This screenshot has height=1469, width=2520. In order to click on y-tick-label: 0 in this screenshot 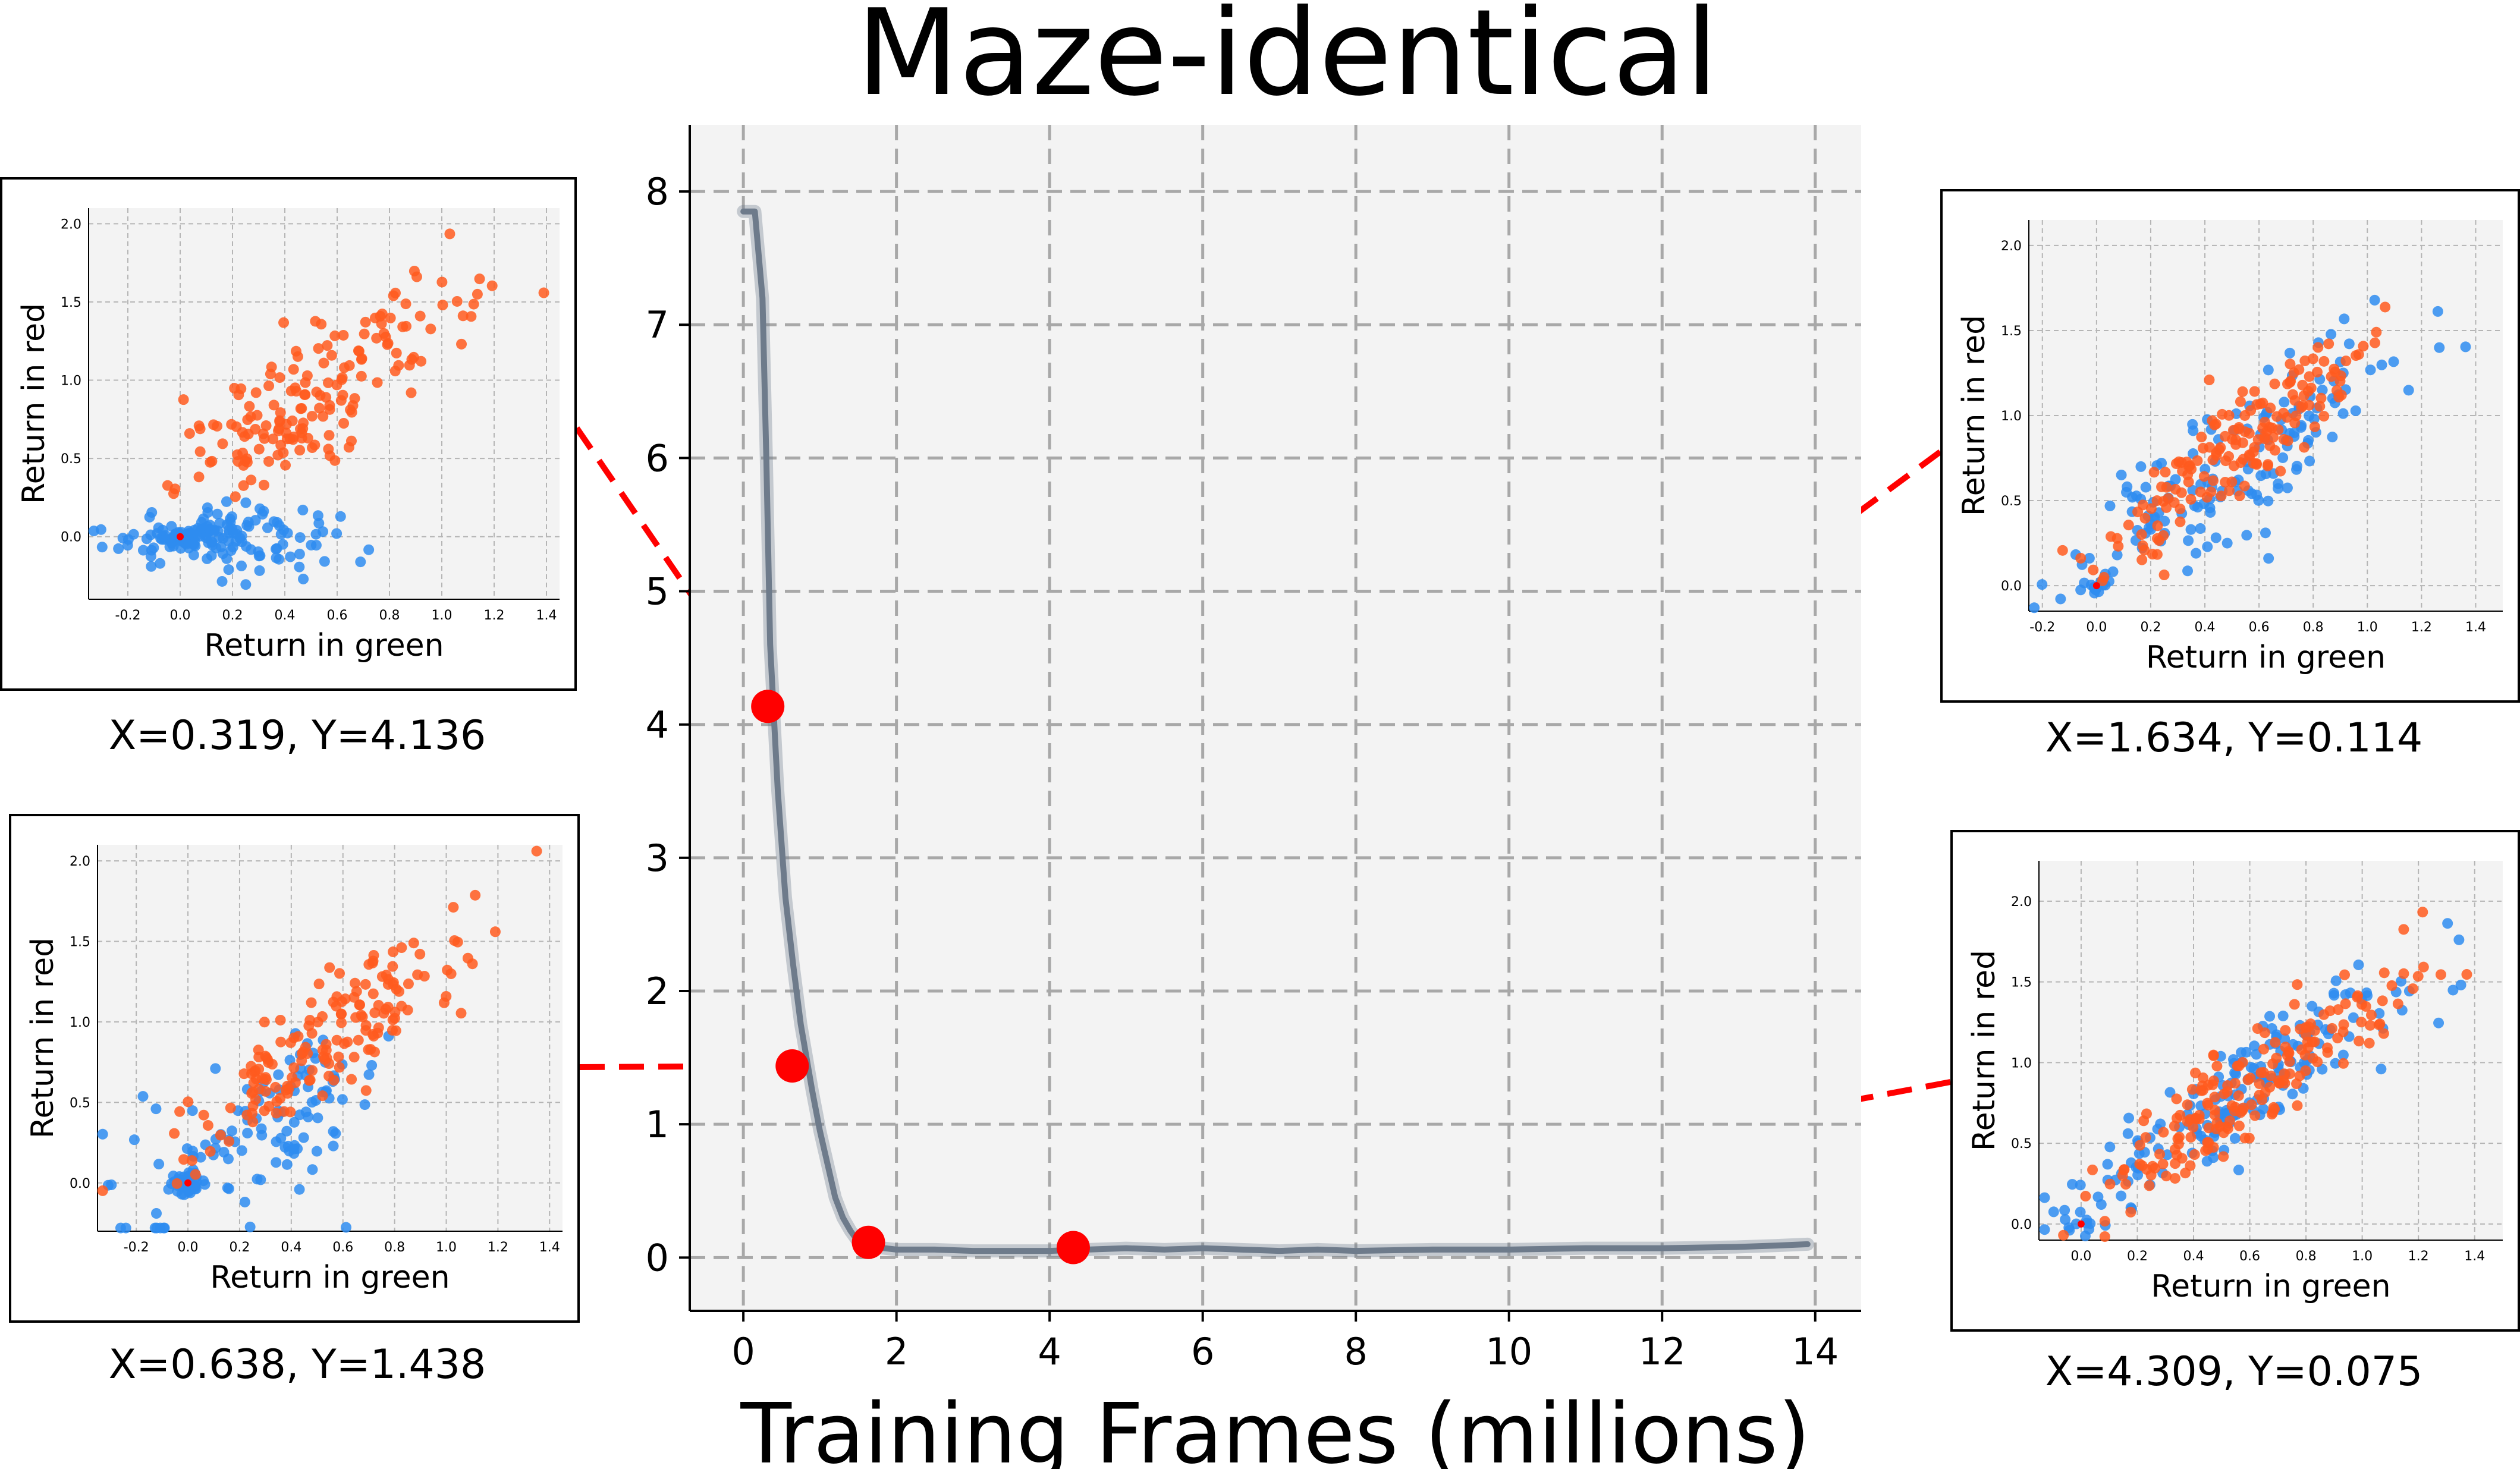, I will do `click(657, 1257)`.